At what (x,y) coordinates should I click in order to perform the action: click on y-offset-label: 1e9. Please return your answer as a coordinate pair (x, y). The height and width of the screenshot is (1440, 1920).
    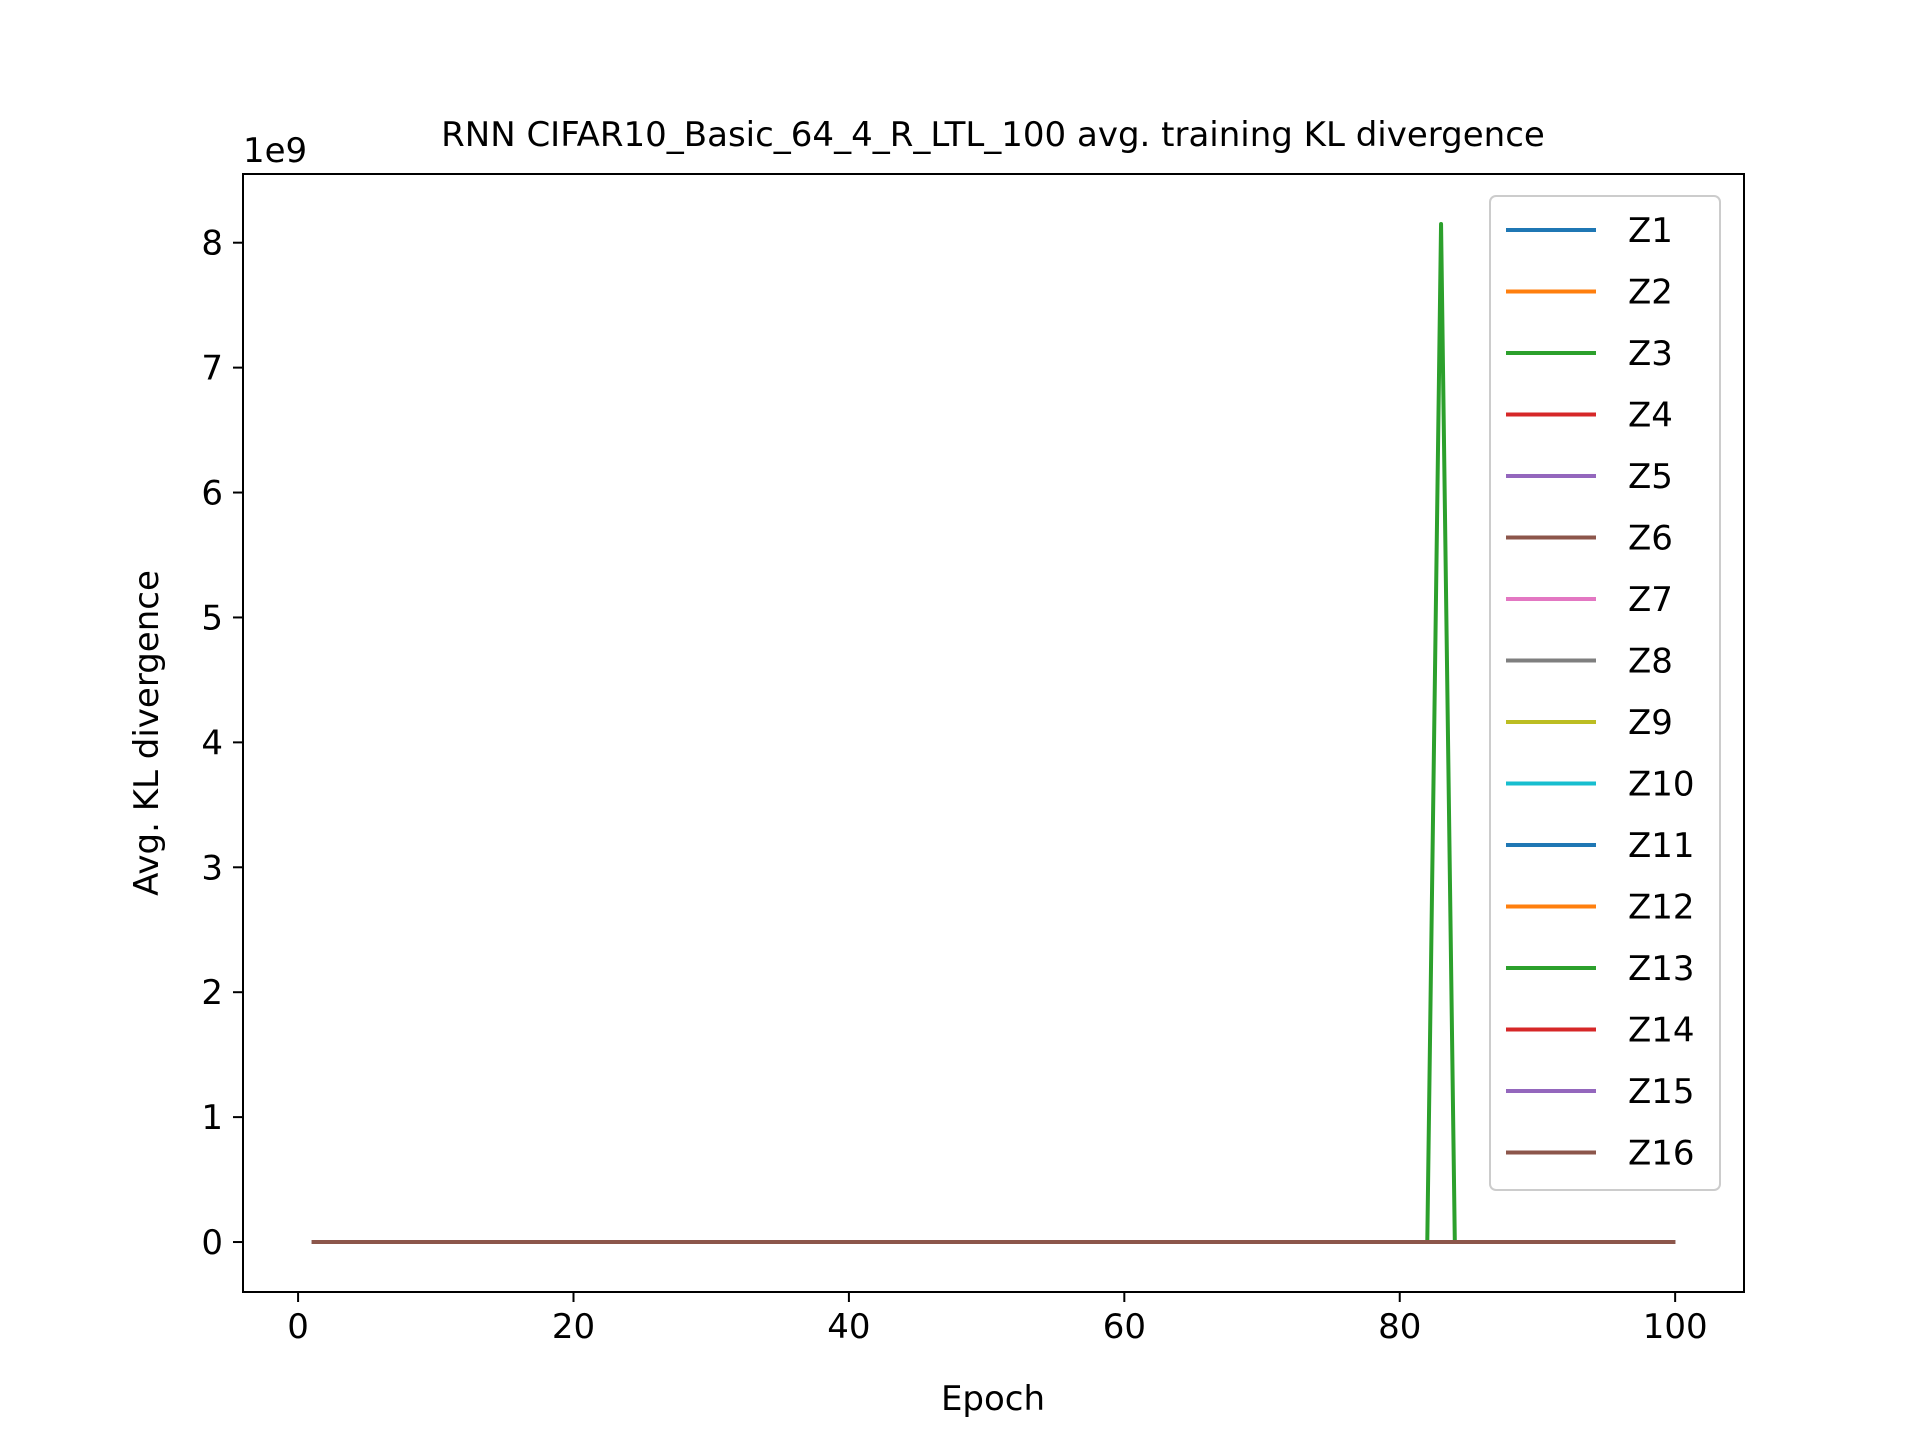
    Looking at the image, I should click on (275, 151).